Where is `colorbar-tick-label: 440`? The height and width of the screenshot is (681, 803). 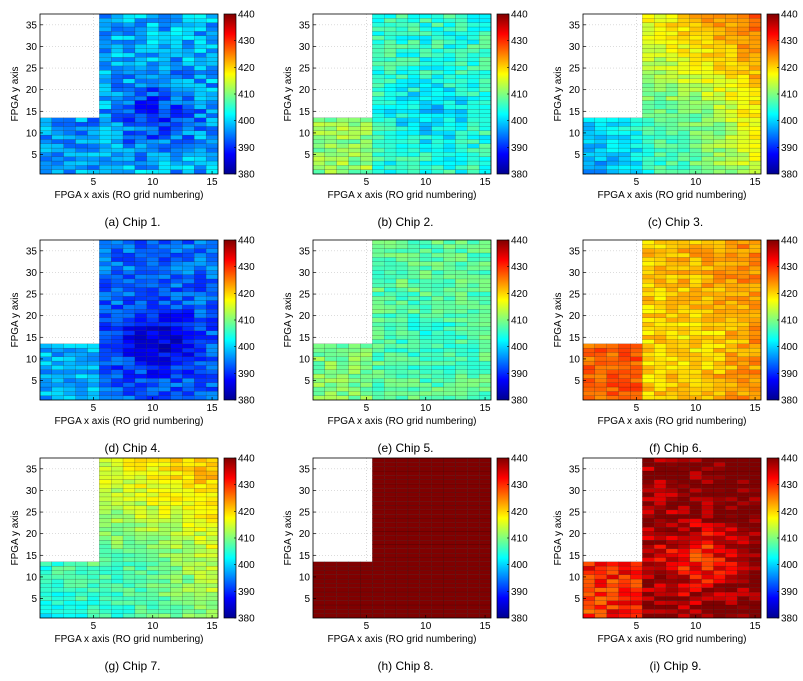
colorbar-tick-label: 440 is located at coordinates (789, 15).